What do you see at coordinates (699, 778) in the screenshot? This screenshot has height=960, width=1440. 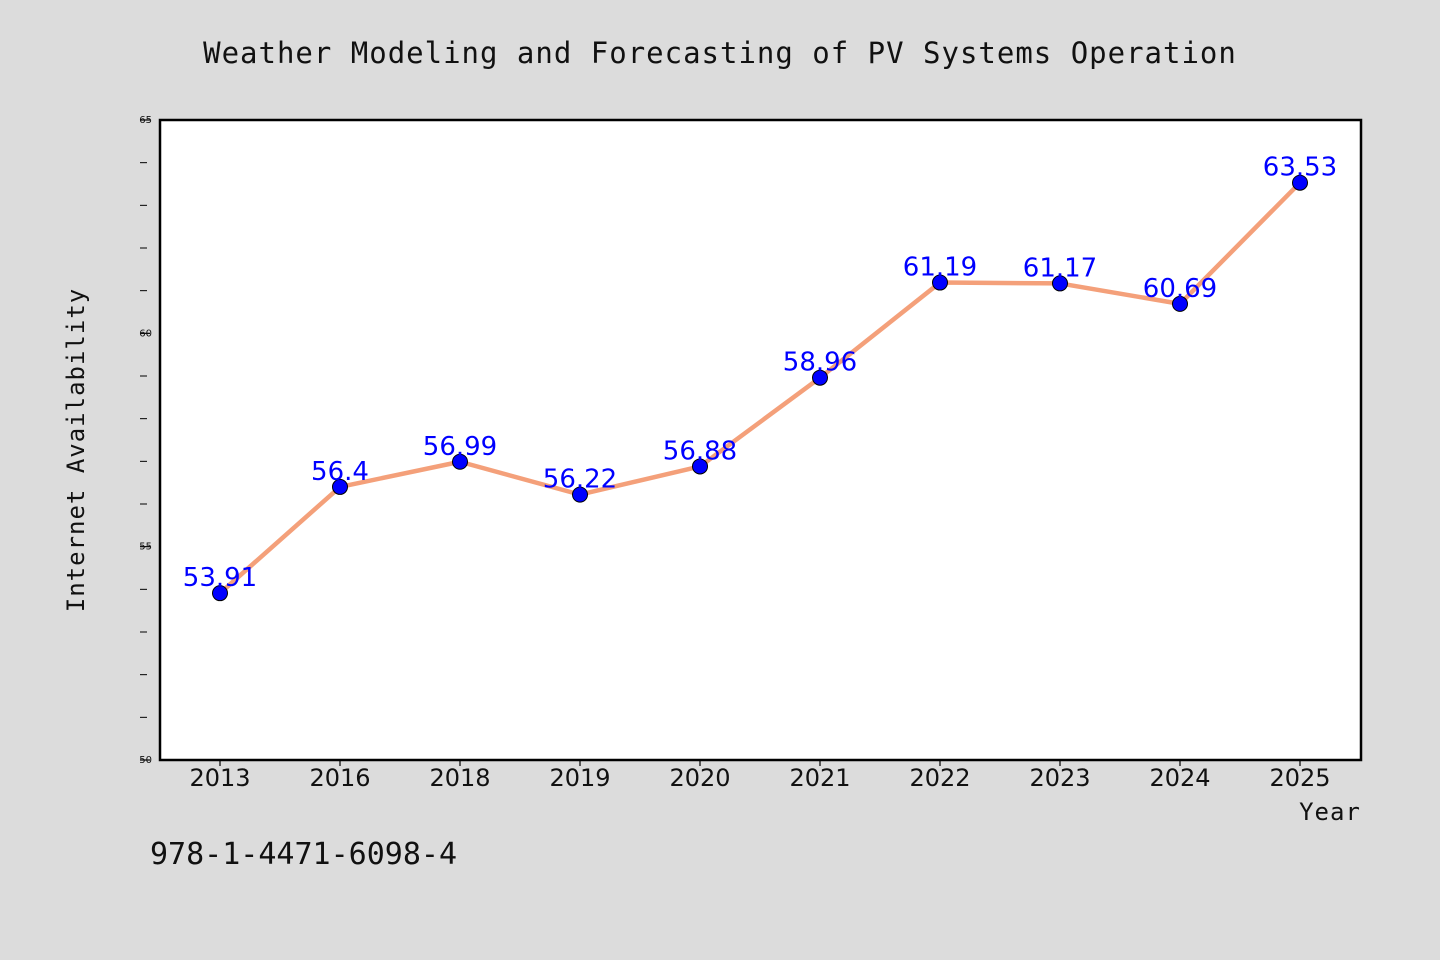 I see `x-tick-label: 2020` at bounding box center [699, 778].